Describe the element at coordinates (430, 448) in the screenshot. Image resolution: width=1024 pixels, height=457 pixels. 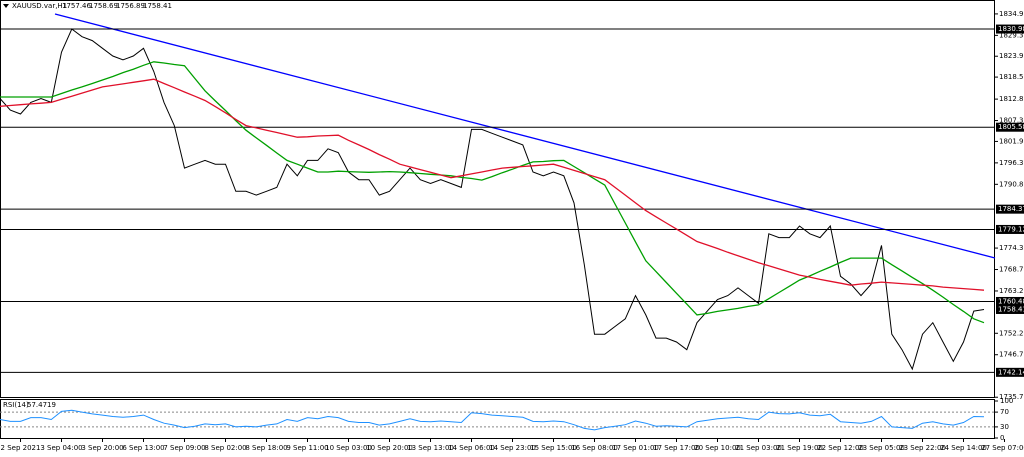
I see `x-tick-label: 13 Sep 13:00` at that location.